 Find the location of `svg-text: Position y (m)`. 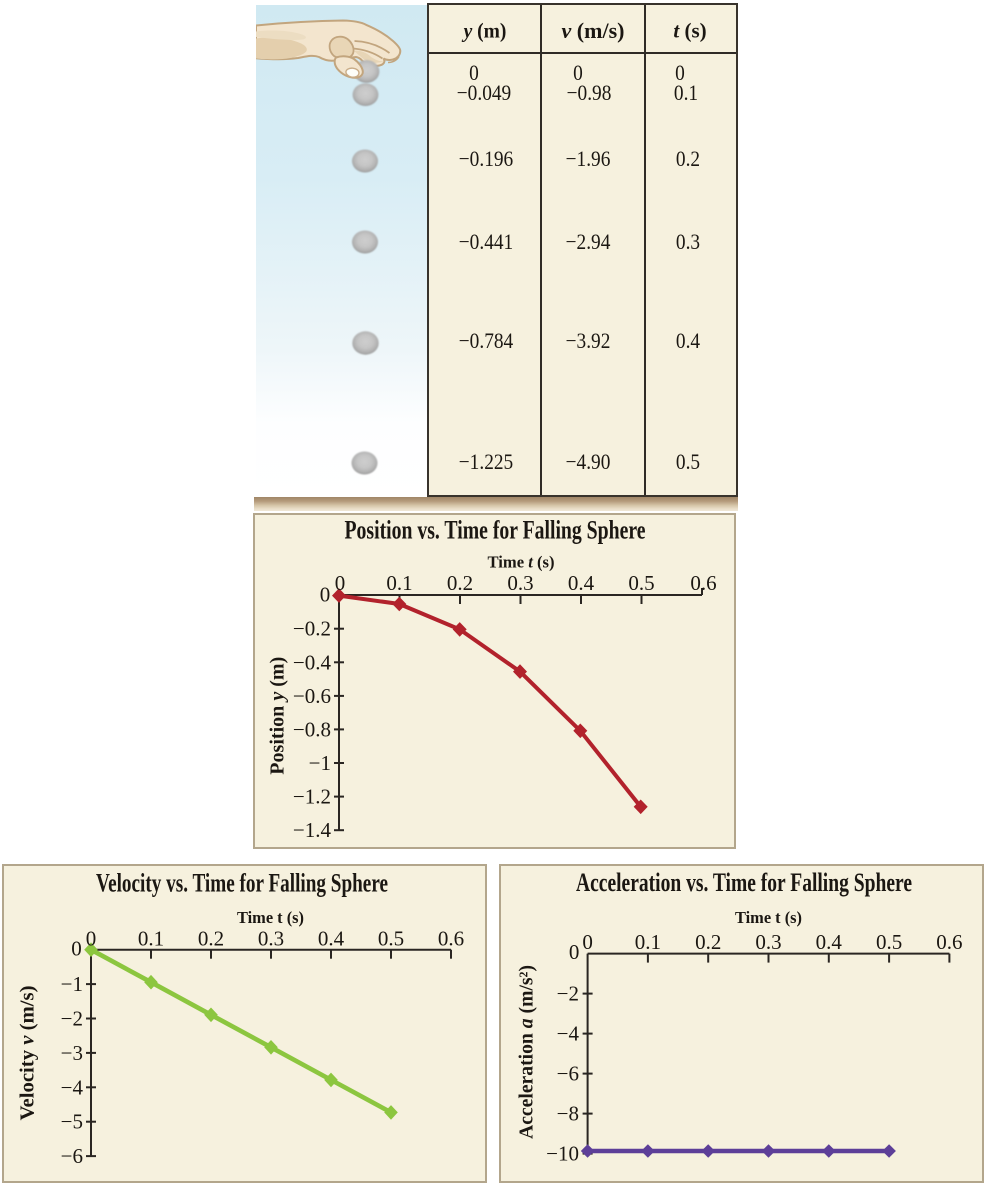

svg-text: Position y (m) is located at coordinates (278, 716).